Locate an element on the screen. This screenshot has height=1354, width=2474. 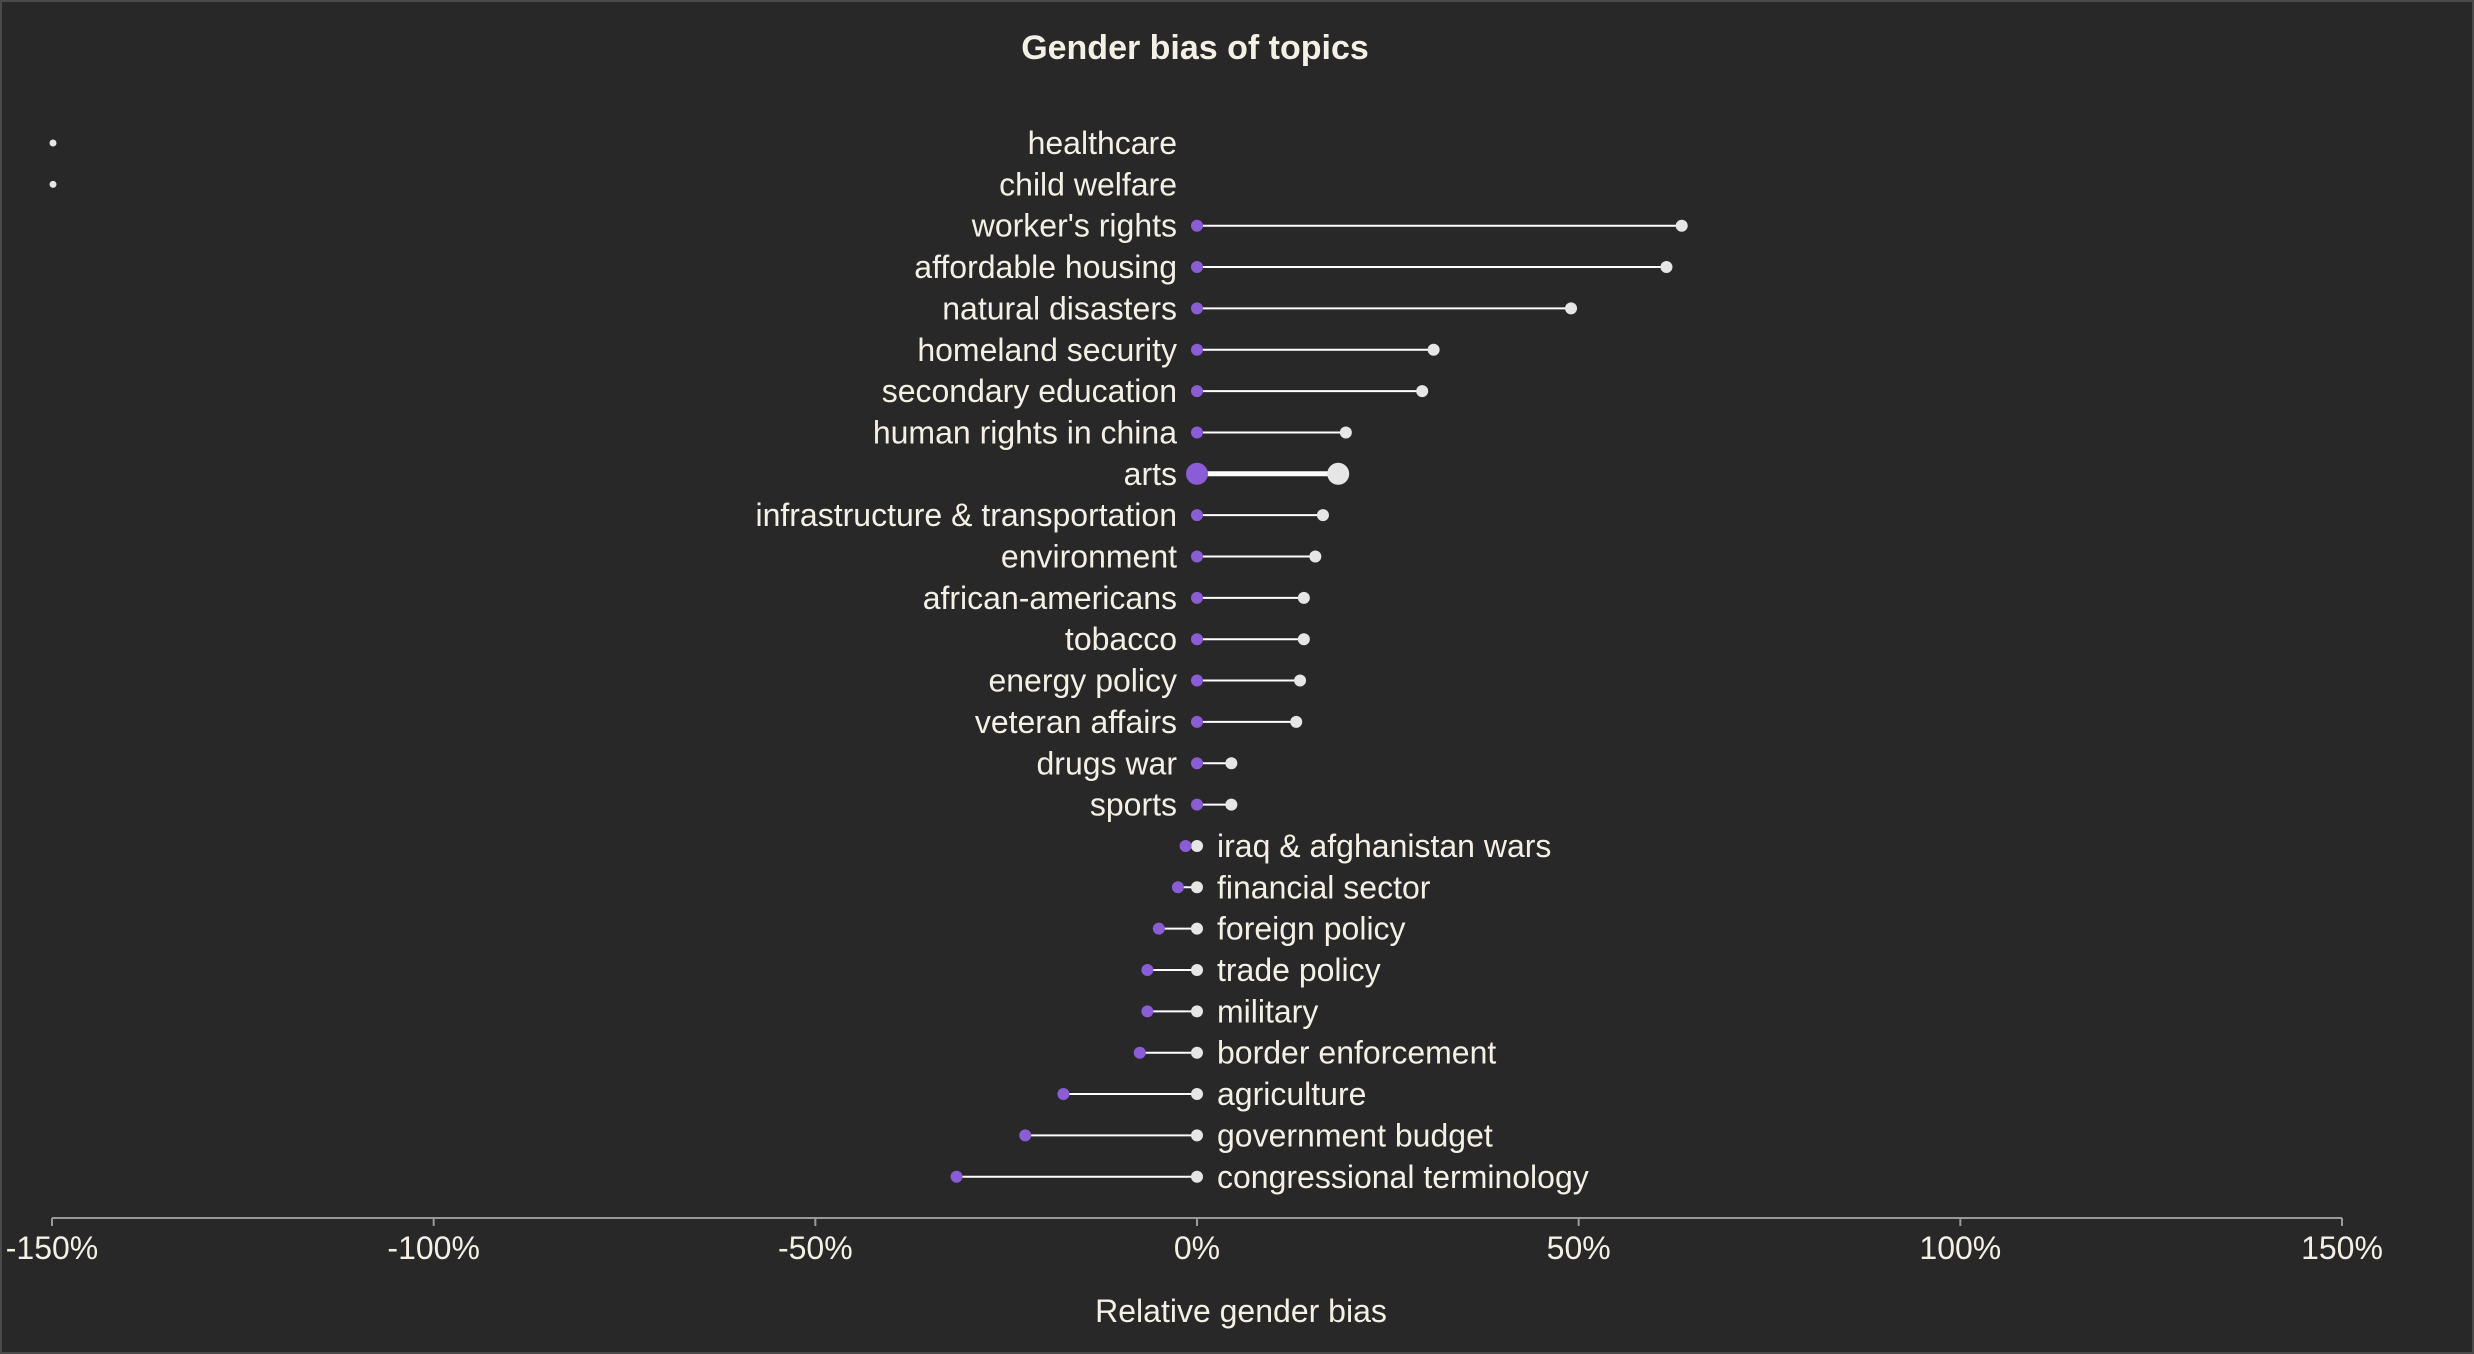
data-row: veteran affairs is located at coordinates (1139, 722).